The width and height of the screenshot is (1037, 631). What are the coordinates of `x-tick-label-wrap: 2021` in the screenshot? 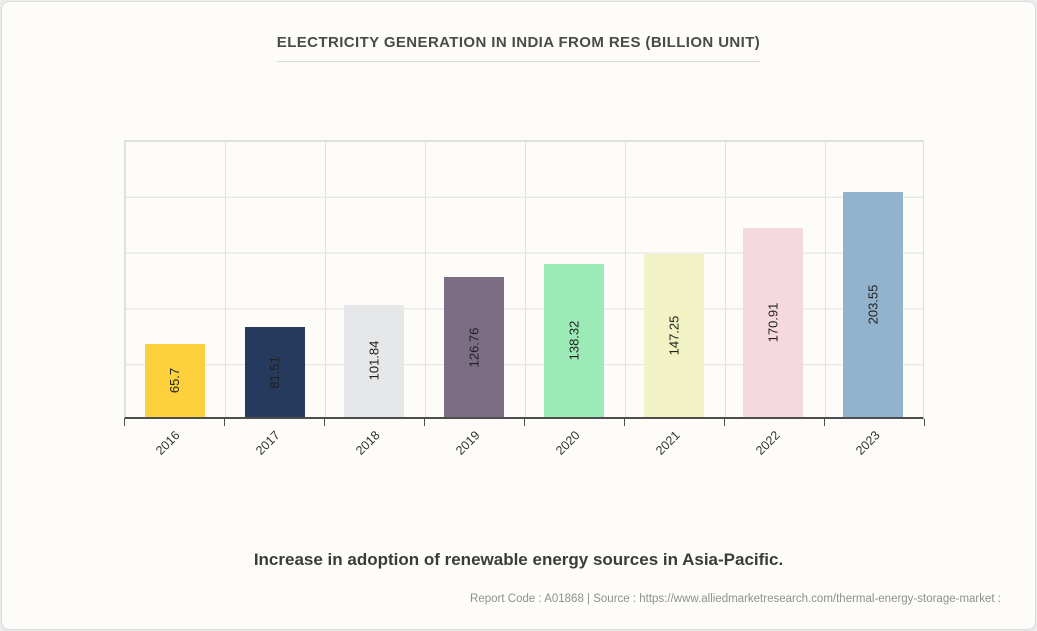 It's located at (674, 443).